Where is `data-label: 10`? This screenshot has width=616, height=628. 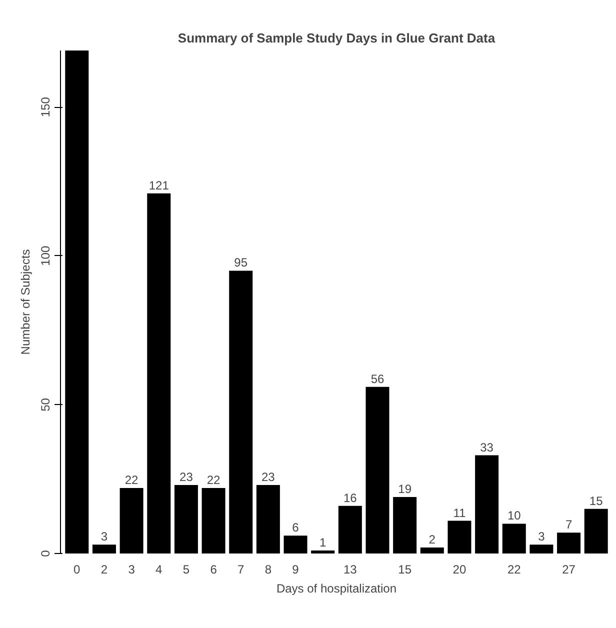
data-label: 10 is located at coordinates (514, 515).